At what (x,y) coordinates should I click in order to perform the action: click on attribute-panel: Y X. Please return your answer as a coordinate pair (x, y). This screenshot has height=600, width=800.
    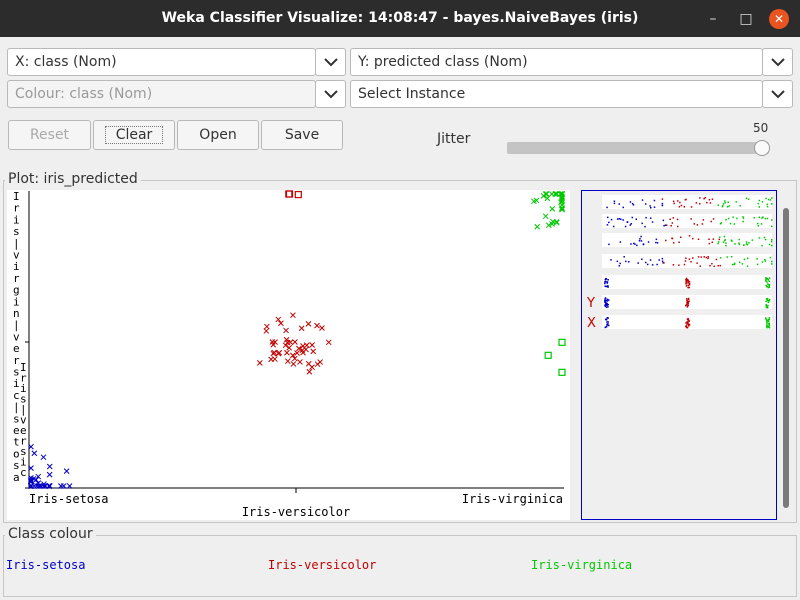
    Looking at the image, I should click on (679, 355).